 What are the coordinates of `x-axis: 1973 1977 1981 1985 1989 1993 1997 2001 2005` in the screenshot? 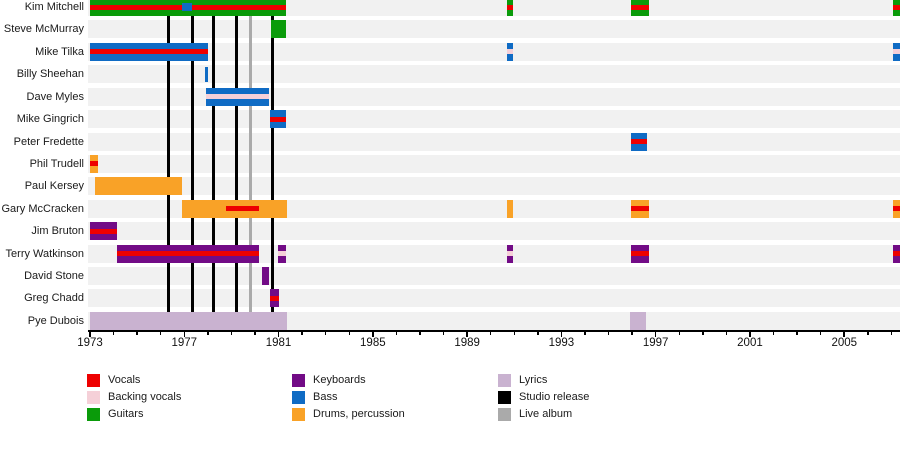 It's located at (488, 339).